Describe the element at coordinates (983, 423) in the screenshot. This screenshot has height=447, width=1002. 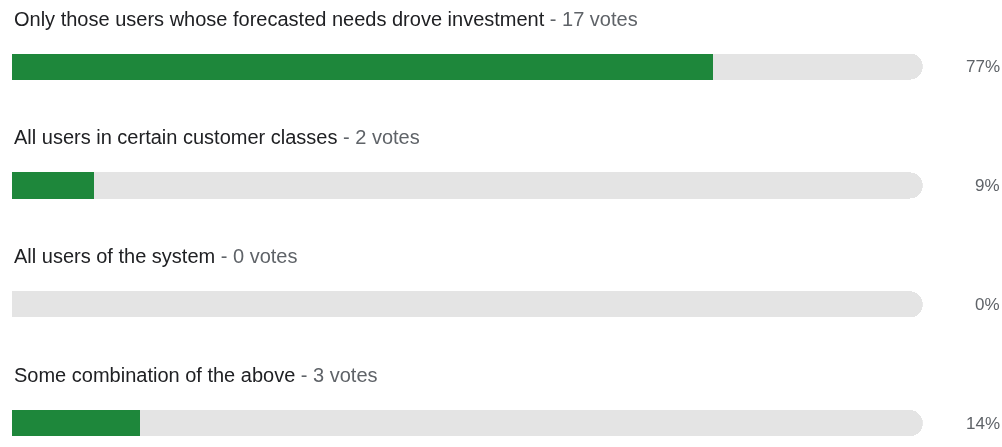
I see `data-label: 14%` at that location.